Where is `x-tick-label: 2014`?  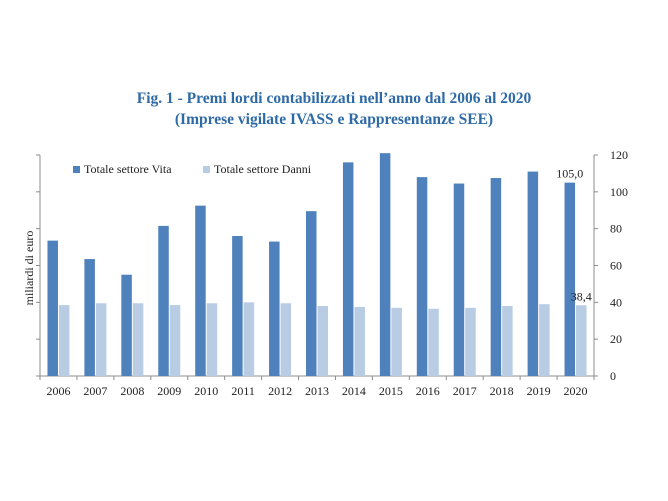
x-tick-label: 2014 is located at coordinates (354, 391).